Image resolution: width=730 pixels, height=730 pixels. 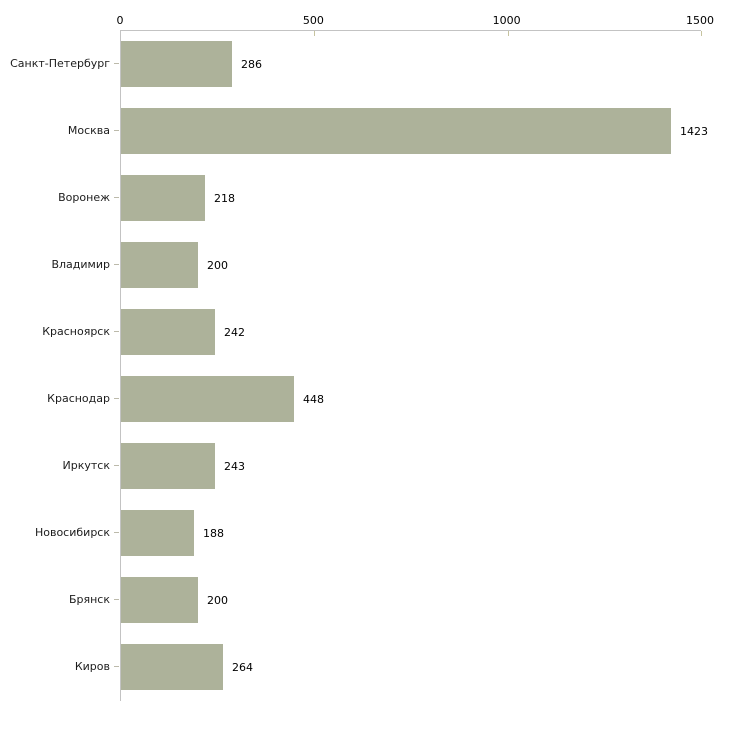 What do you see at coordinates (86, 465) in the screenshot?
I see `category-label: Иркутск` at bounding box center [86, 465].